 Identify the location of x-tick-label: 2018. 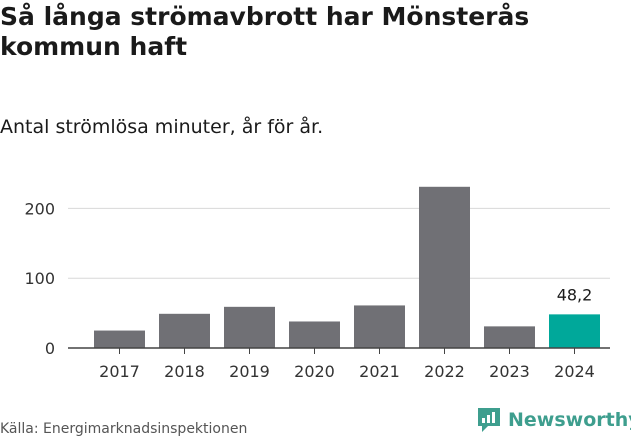
(184, 371).